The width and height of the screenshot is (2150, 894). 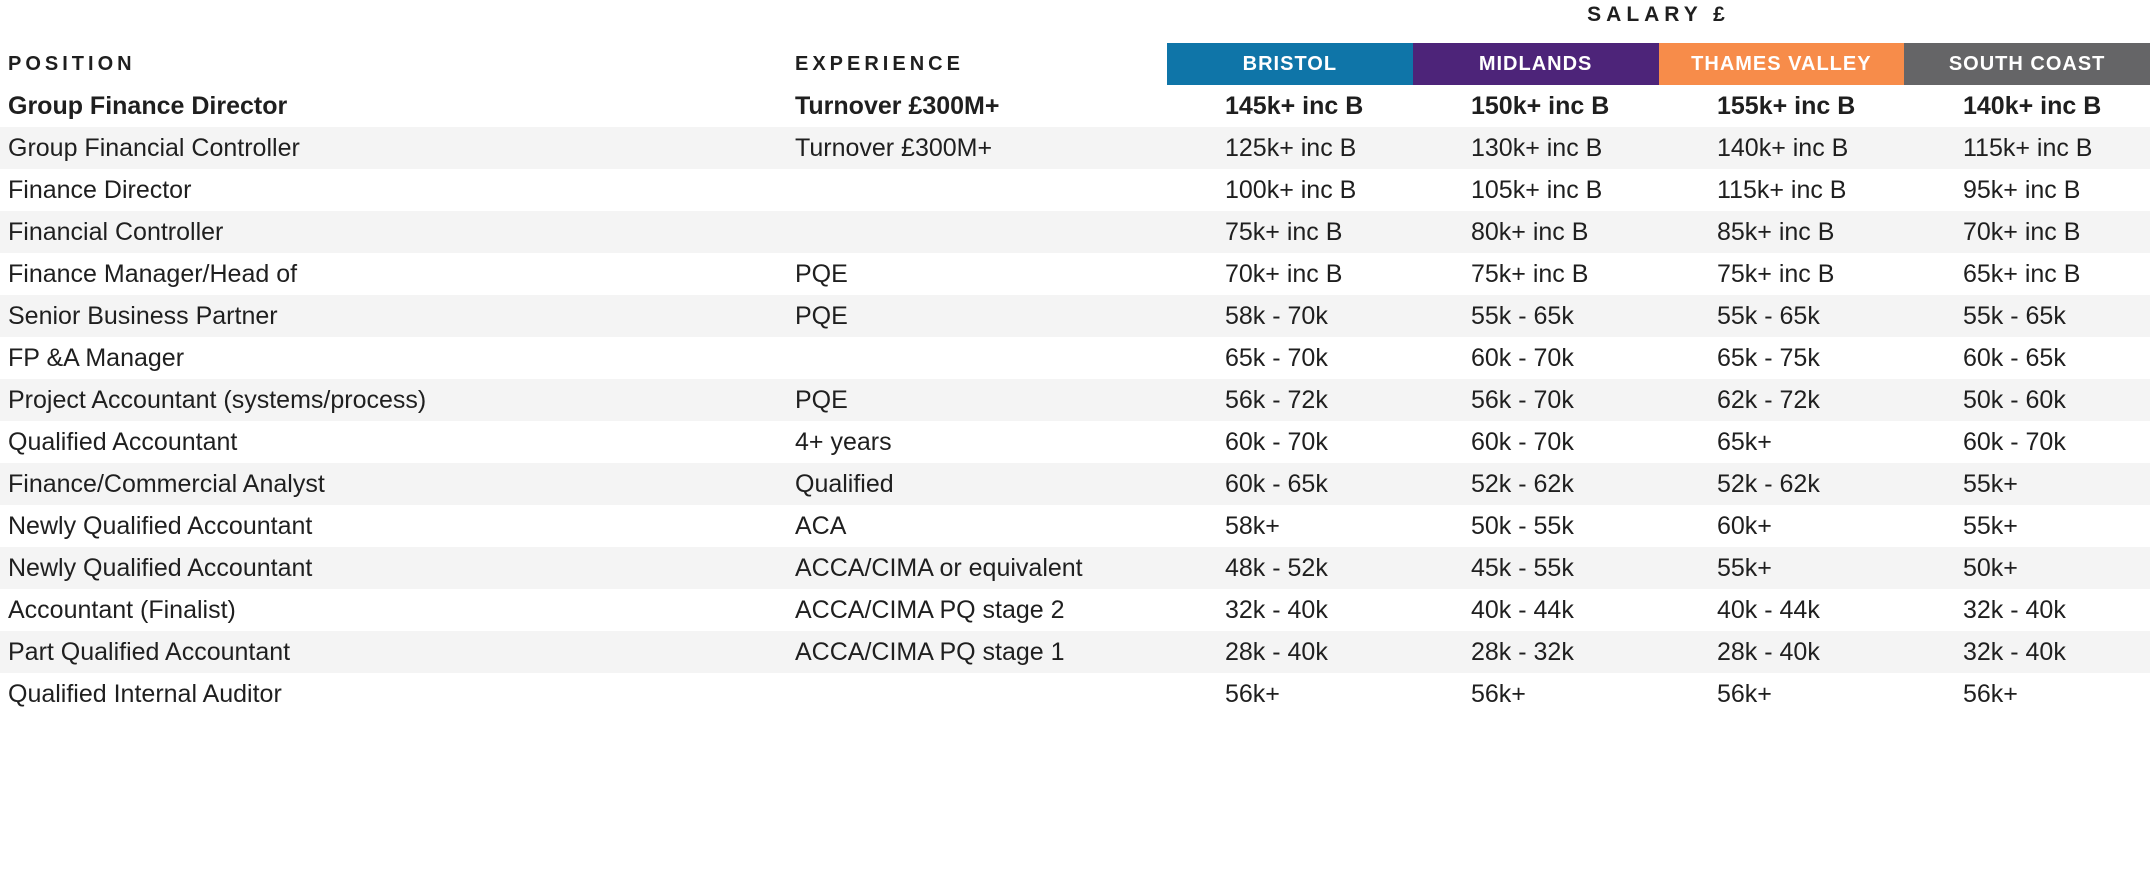 I want to click on salary-cell-midlands: 52k - 62k, so click(x=1522, y=484).